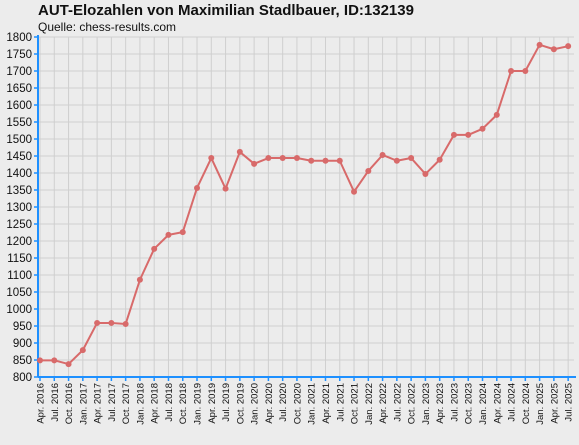 The height and width of the screenshot is (445, 579). I want to click on x-tick-label: Jan. 2022, so click(369, 404).